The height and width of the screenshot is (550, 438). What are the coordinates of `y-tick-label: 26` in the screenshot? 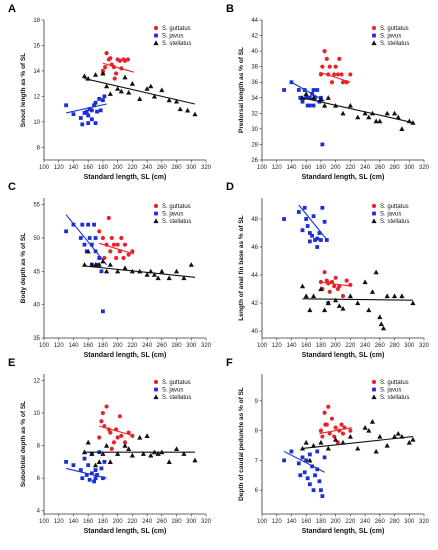 It's located at (254, 161).